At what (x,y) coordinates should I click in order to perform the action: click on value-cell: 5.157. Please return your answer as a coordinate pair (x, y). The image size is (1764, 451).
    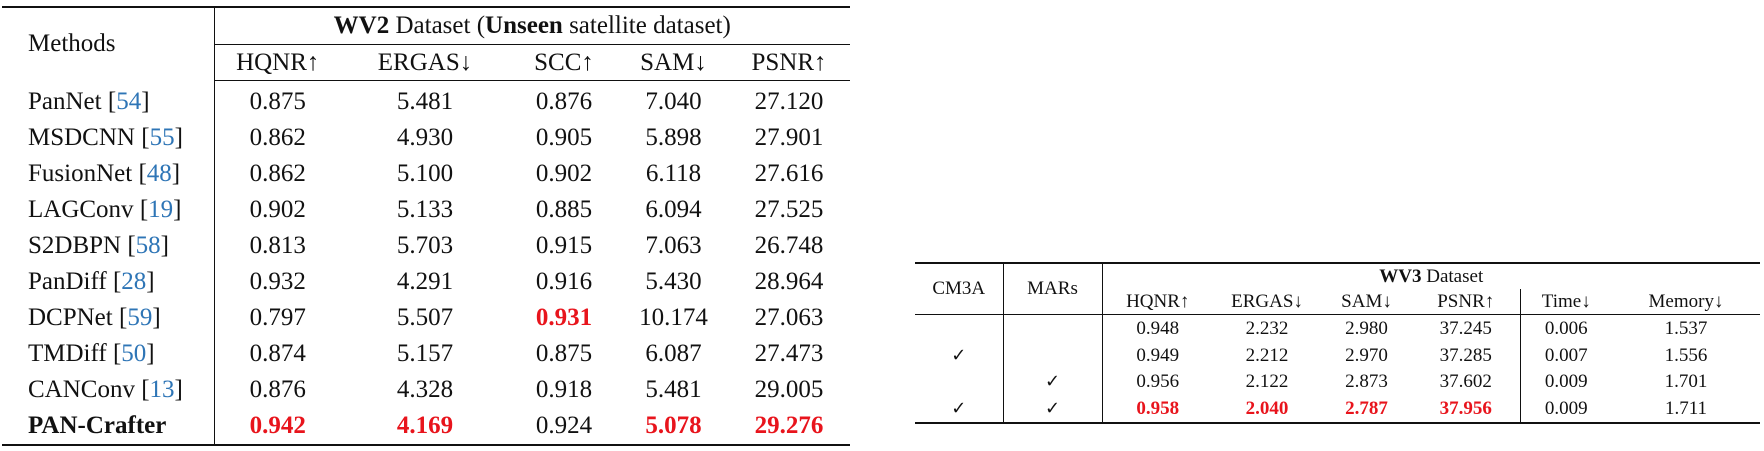
    Looking at the image, I should click on (425, 353).